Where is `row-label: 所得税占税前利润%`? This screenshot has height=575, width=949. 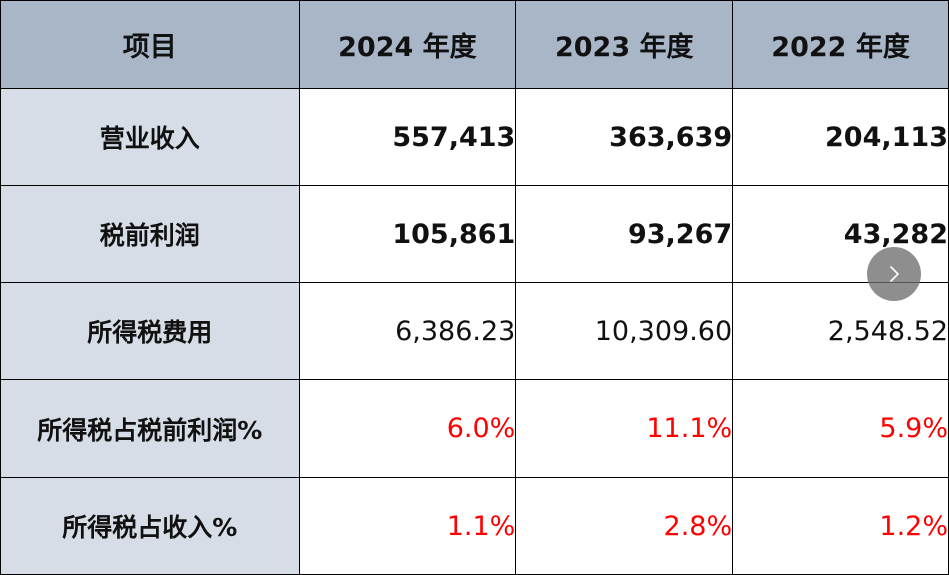
row-label: 所得税占税前利润% is located at coordinates (150, 428).